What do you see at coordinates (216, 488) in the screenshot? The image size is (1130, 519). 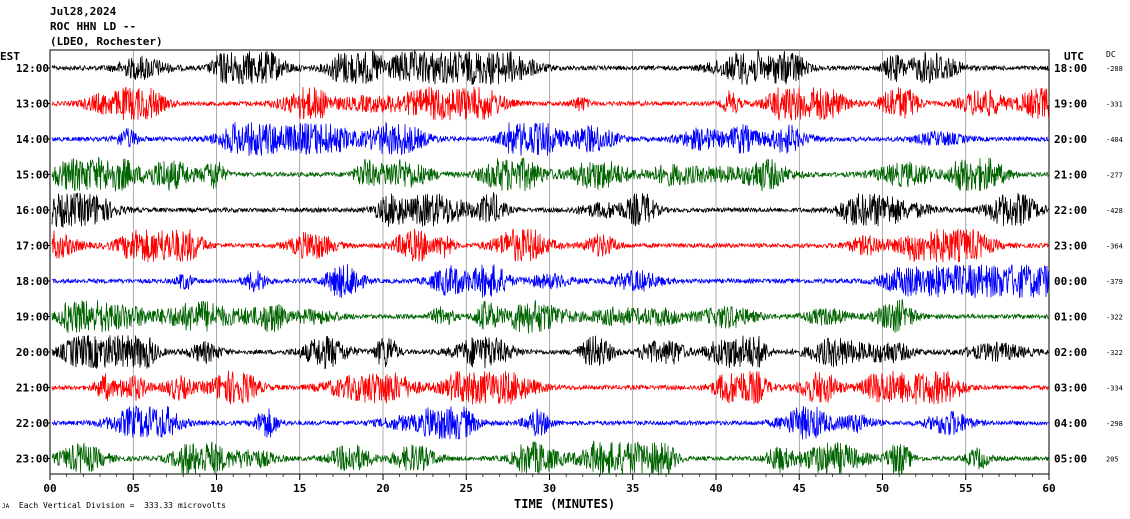 I see `x-tick-label: 10` at bounding box center [216, 488].